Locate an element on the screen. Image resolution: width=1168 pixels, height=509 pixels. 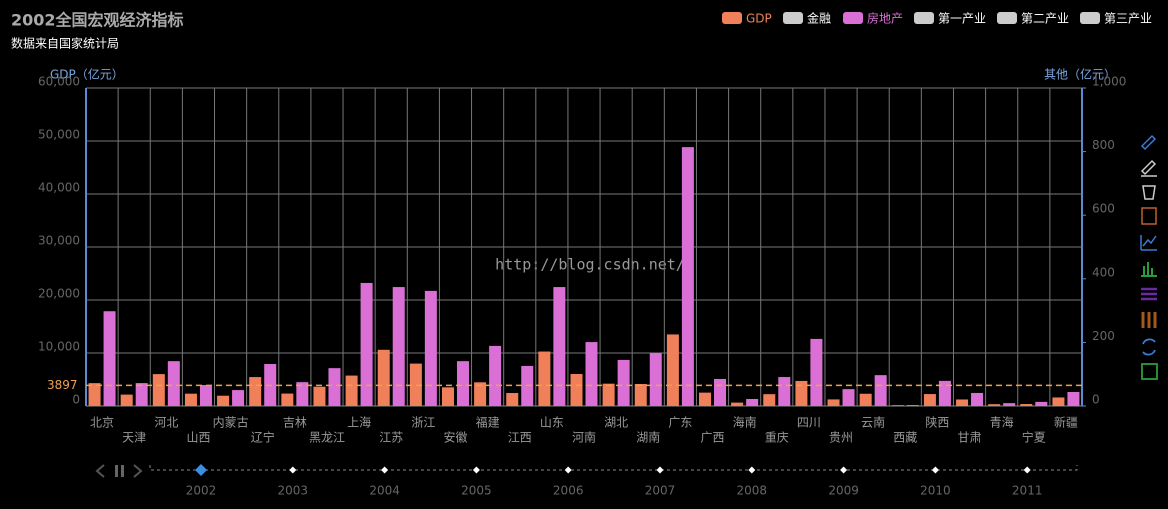
tool-save is located at coordinates (1149, 371).